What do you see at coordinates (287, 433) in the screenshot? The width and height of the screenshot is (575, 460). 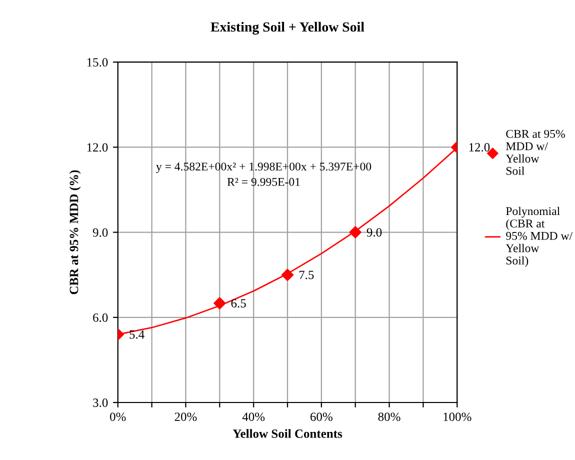 I see `x-axis-title: Yellow Soil Contents` at bounding box center [287, 433].